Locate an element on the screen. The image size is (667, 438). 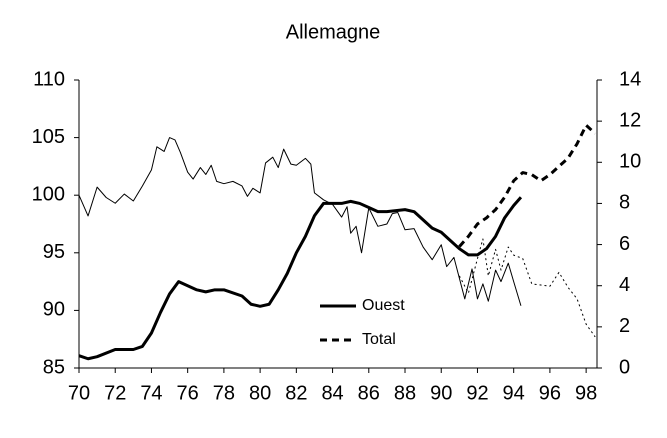
x-tick-label: 98 is located at coordinates (586, 393).